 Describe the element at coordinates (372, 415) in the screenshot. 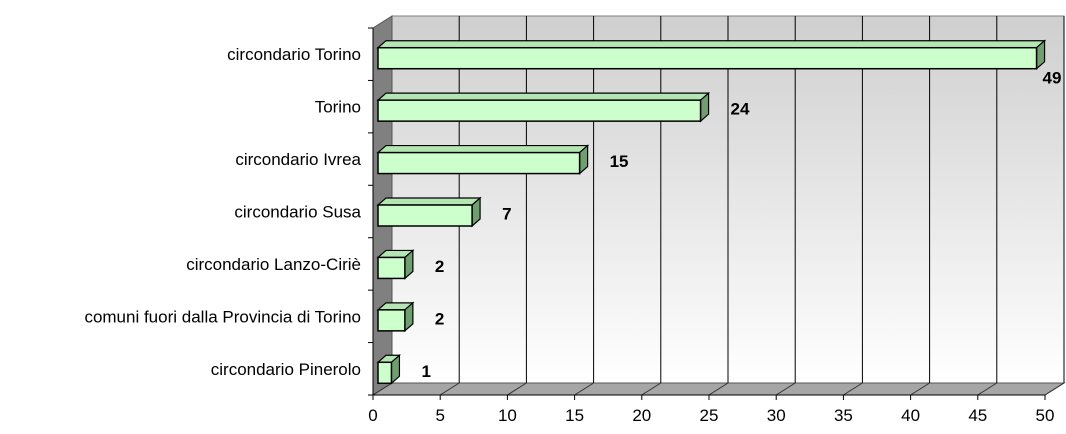

I see `x-tick-label: 0` at that location.